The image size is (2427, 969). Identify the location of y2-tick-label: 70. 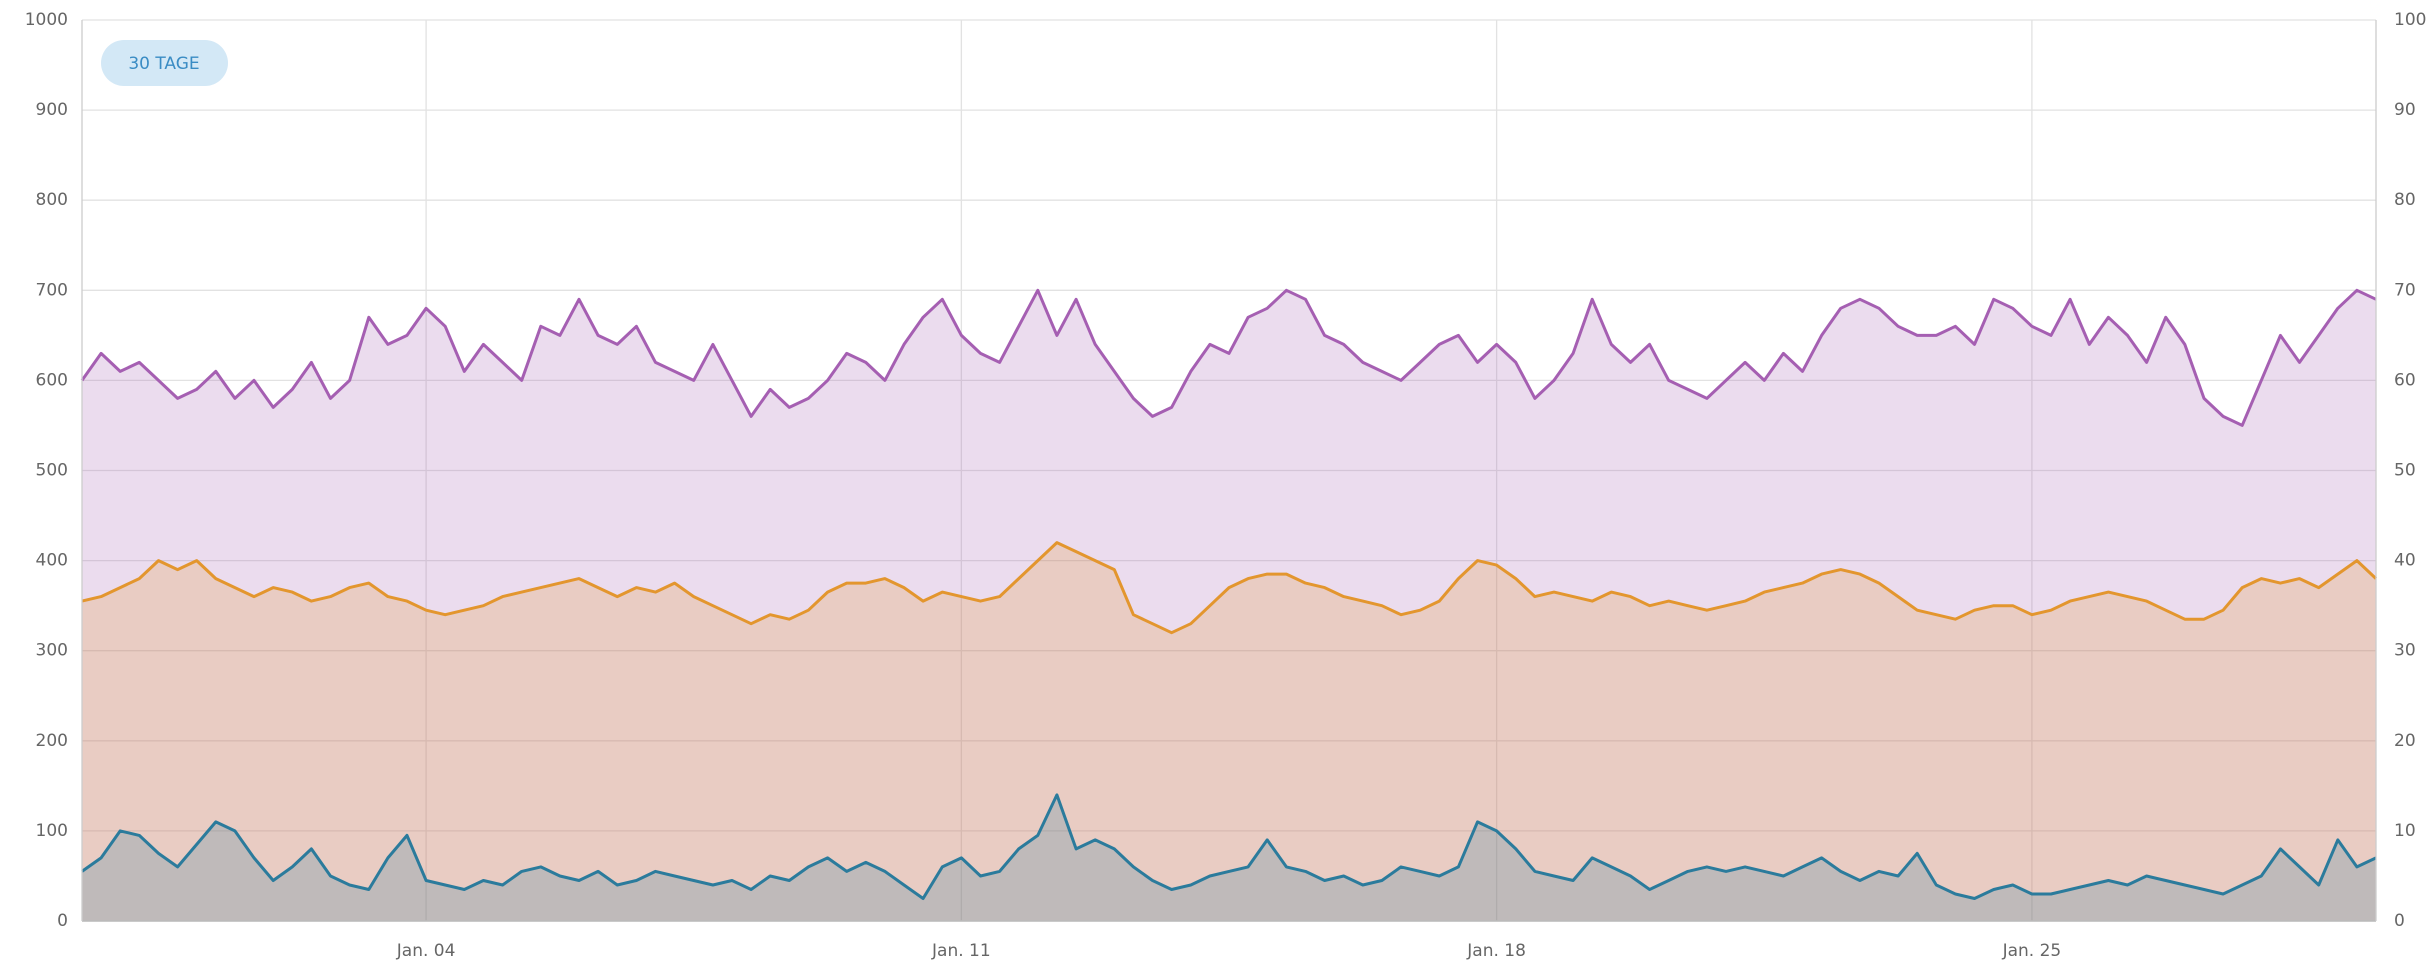
(2405, 290).